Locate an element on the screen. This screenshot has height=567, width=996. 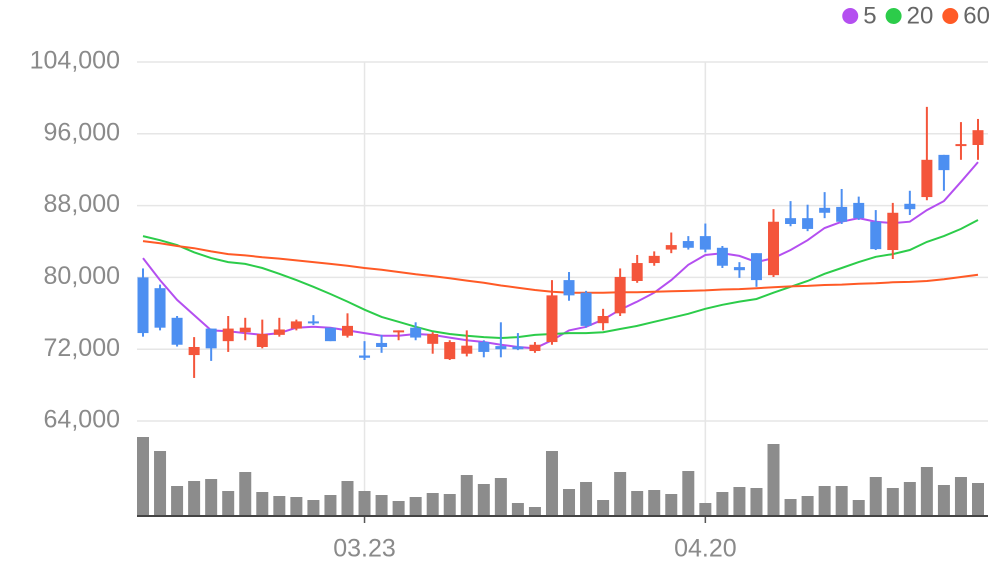
legend-label: 20 is located at coordinates (920, 15).